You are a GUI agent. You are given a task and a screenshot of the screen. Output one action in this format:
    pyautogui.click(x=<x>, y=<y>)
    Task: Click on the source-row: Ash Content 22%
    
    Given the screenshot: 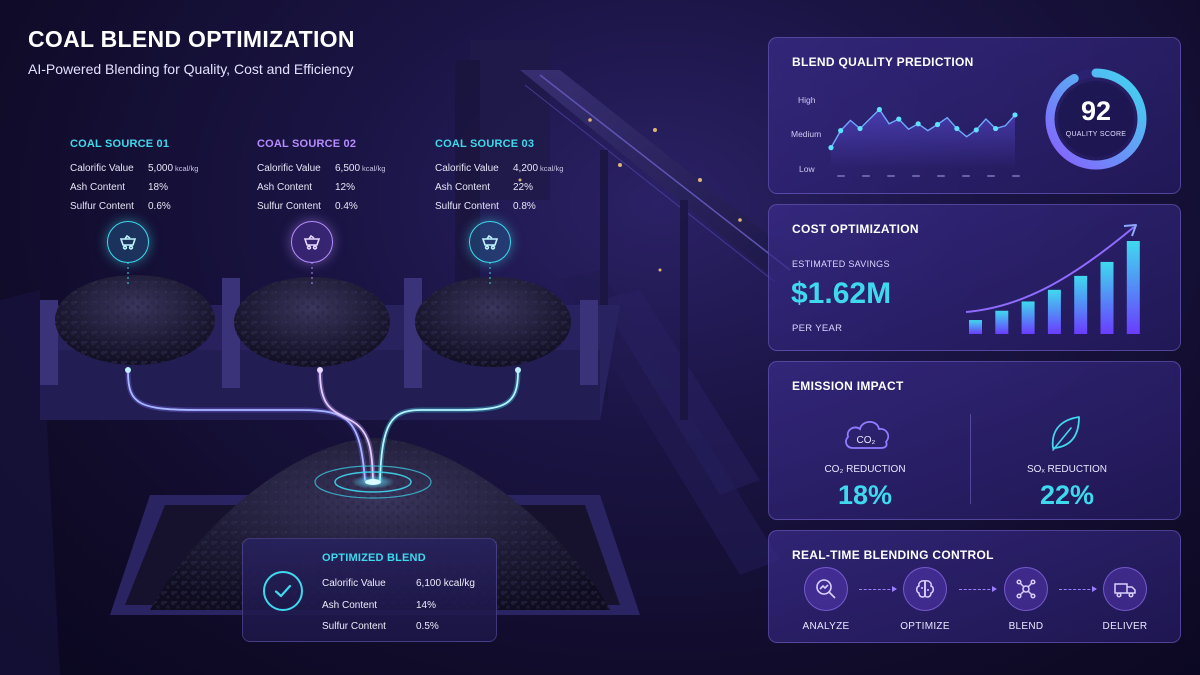 What is the action you would take?
    pyautogui.click(x=520, y=187)
    